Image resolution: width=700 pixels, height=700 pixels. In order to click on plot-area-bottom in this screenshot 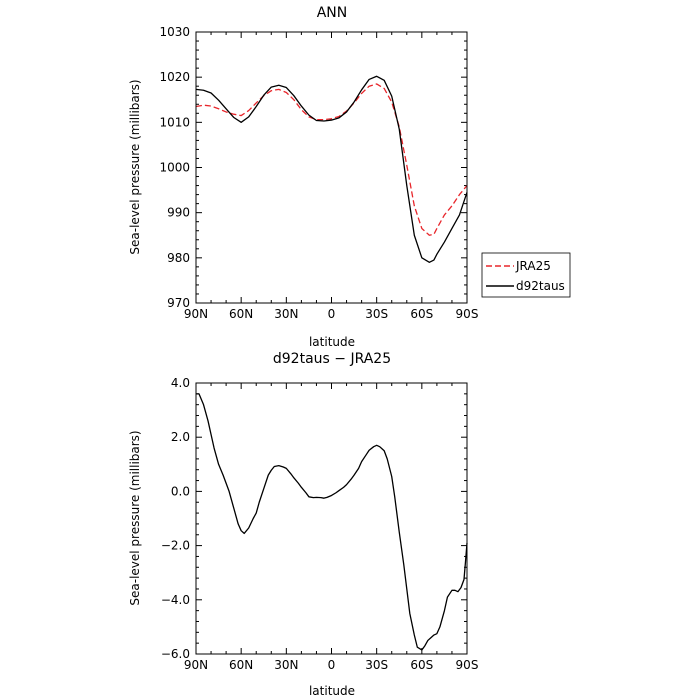, I will do `click(332, 522)`.